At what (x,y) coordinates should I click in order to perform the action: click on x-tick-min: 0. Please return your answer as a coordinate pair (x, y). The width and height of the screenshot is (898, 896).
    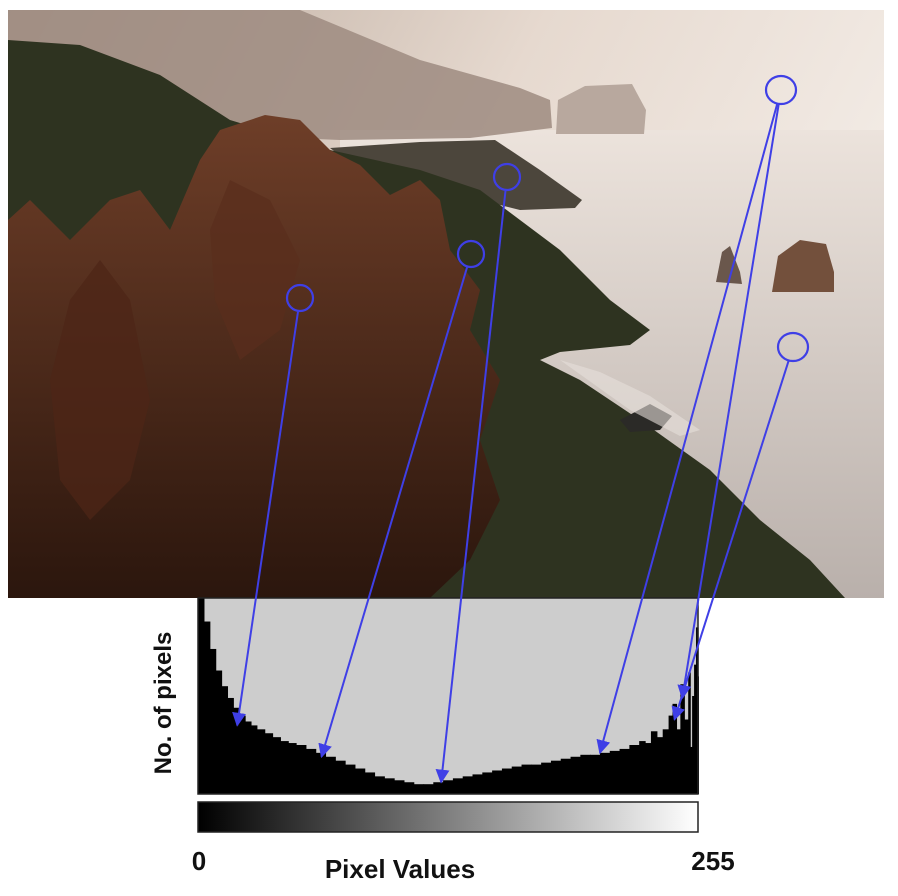
    Looking at the image, I should click on (199, 861).